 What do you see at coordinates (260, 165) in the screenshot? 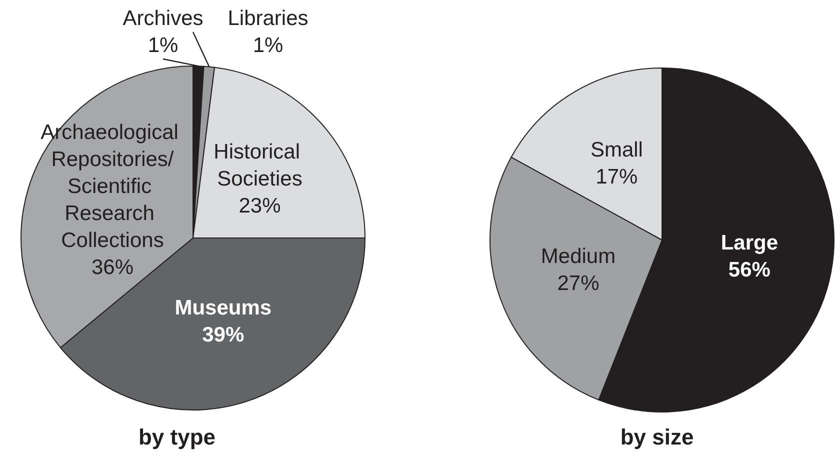
I see `slice-label: Historical Societies` at bounding box center [260, 165].